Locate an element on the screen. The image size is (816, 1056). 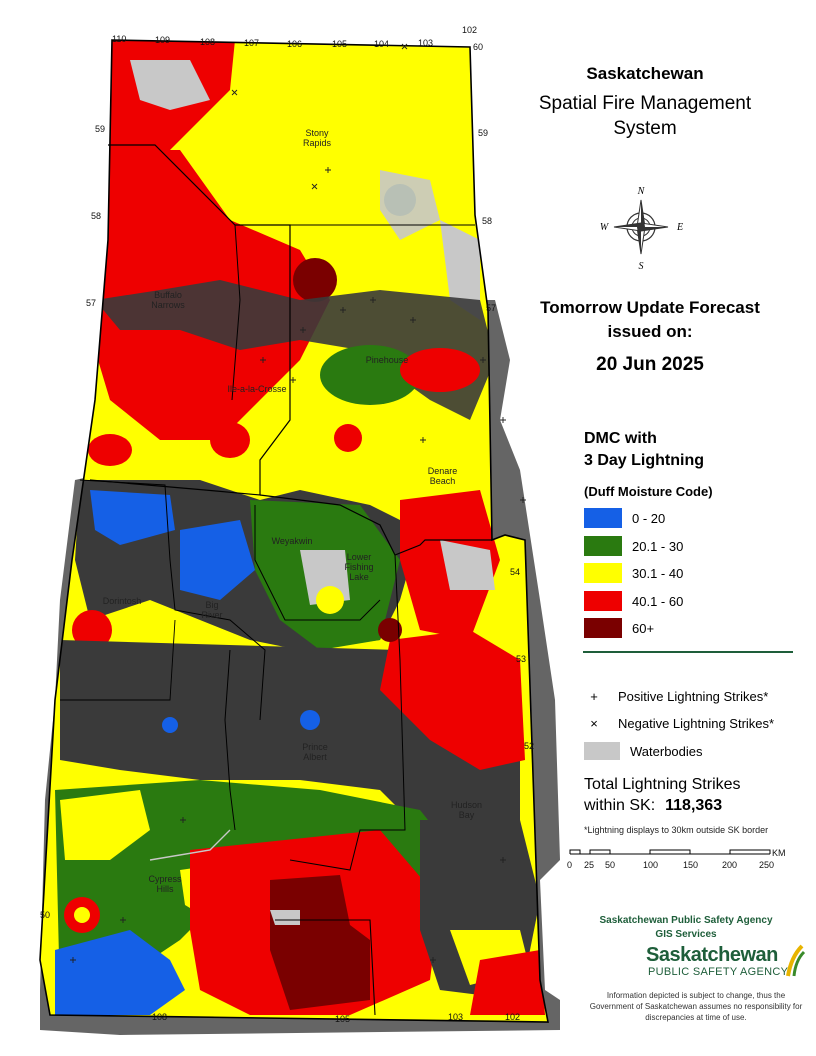
wheat-sheaf-icon is located at coordinates (796, 960).